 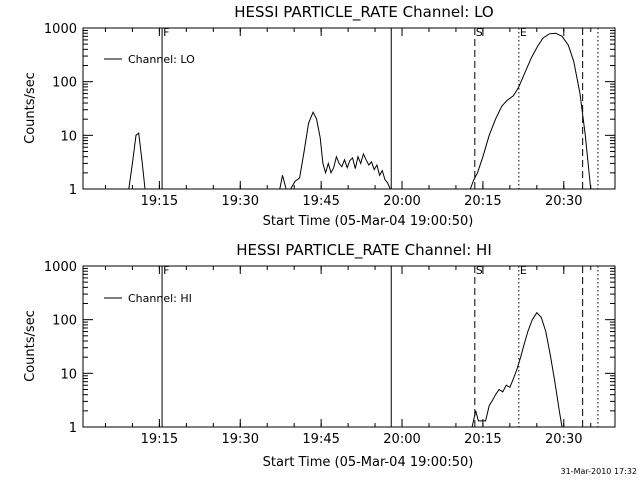 What do you see at coordinates (64, 83) in the screenshot?
I see `y-tick-label-lo: 100` at bounding box center [64, 83].